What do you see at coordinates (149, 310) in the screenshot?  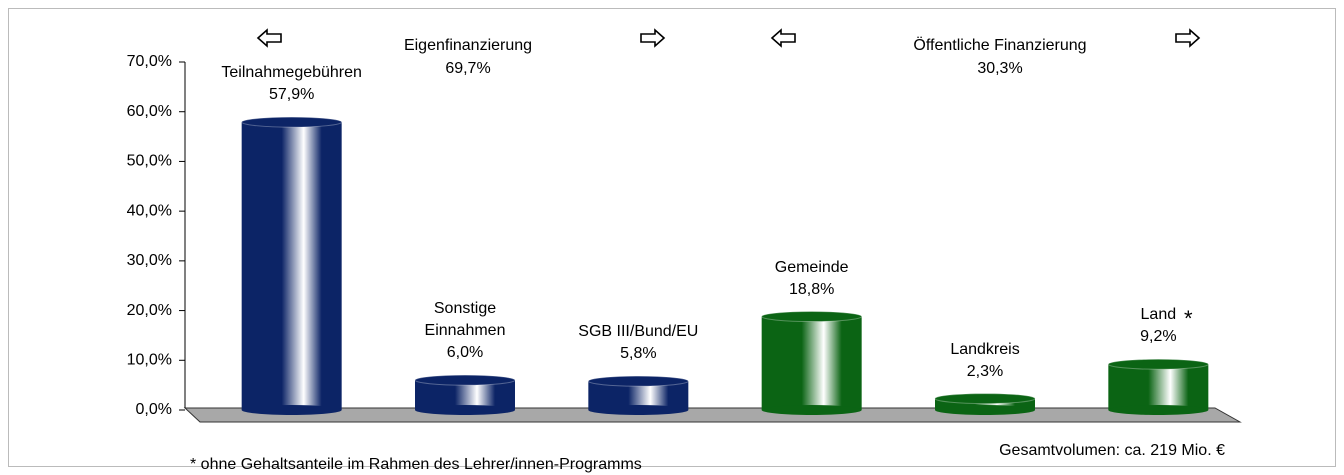 I see `y-tick-label: 20,0%` at bounding box center [149, 310].